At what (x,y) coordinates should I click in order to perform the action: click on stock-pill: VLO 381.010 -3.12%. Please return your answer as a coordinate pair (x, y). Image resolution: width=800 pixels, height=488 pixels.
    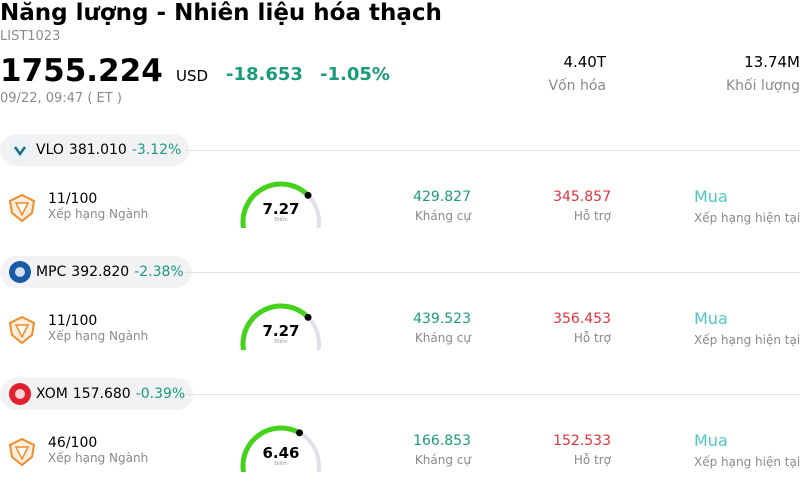
    Looking at the image, I should click on (95, 150).